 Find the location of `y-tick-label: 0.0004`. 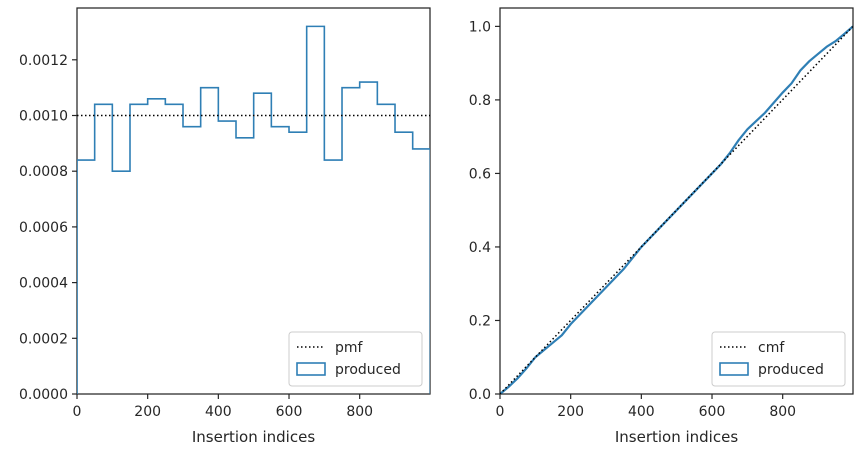

y-tick-label: 0.0004 is located at coordinates (43, 284).